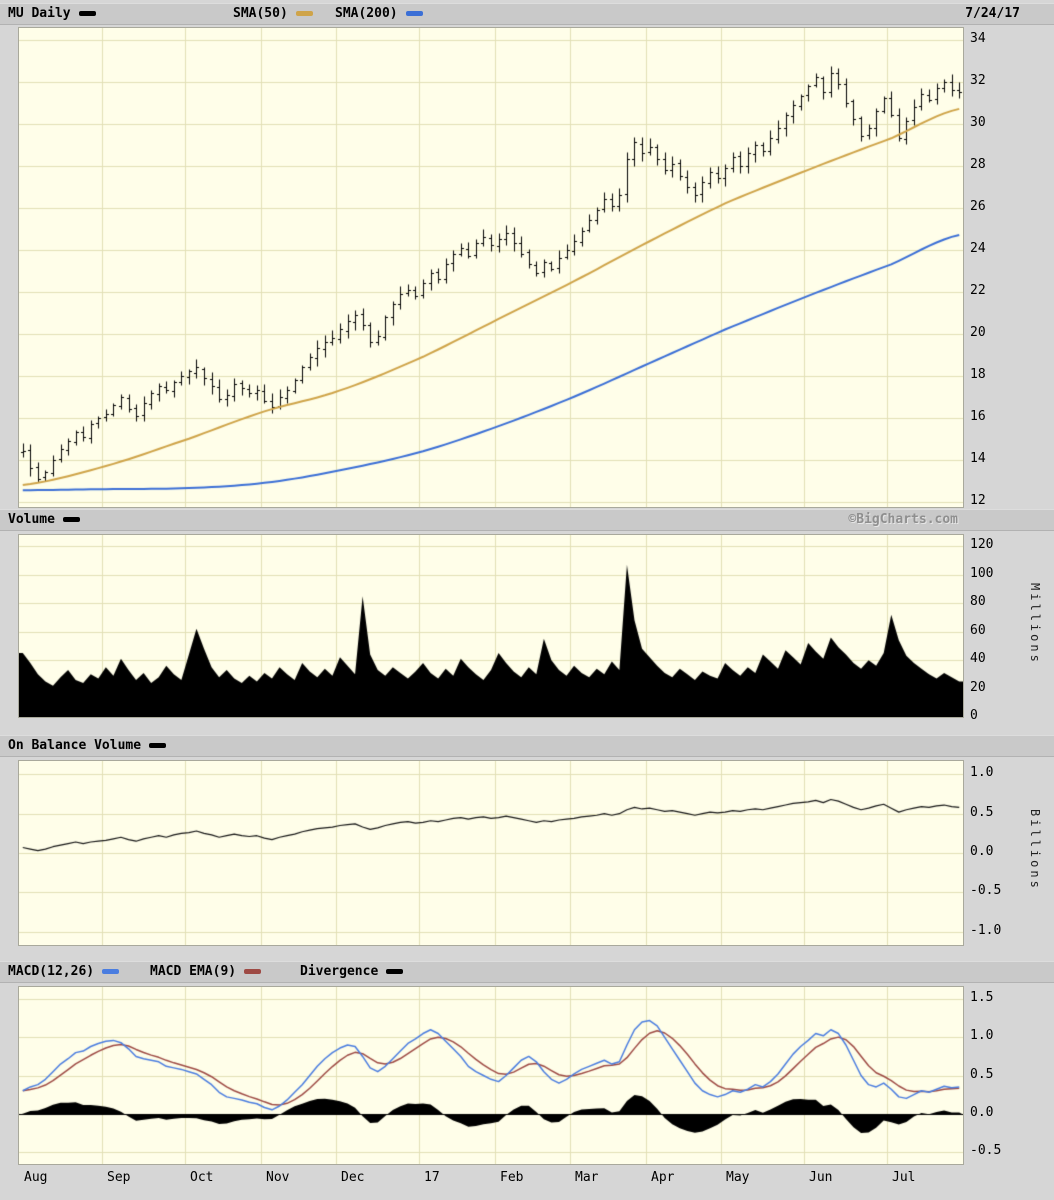 This screenshot has width=1054, height=1200. I want to click on obv-chart-canvas, so click(491, 853).